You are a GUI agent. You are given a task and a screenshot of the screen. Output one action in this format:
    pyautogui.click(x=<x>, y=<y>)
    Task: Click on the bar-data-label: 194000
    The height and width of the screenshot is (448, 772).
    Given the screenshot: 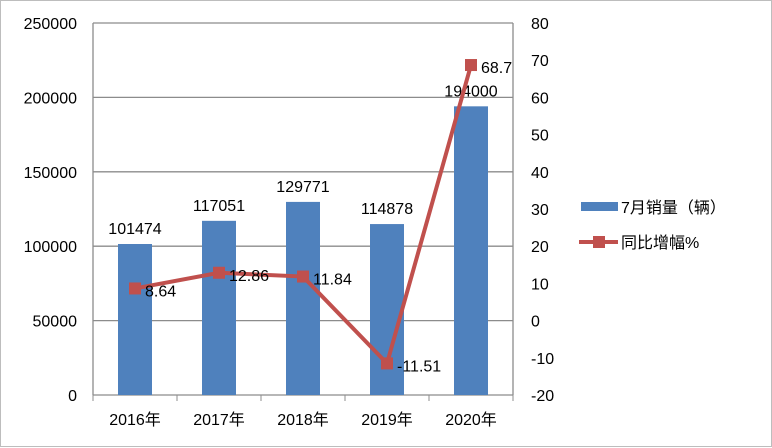 What is the action you would take?
    pyautogui.click(x=470, y=91)
    